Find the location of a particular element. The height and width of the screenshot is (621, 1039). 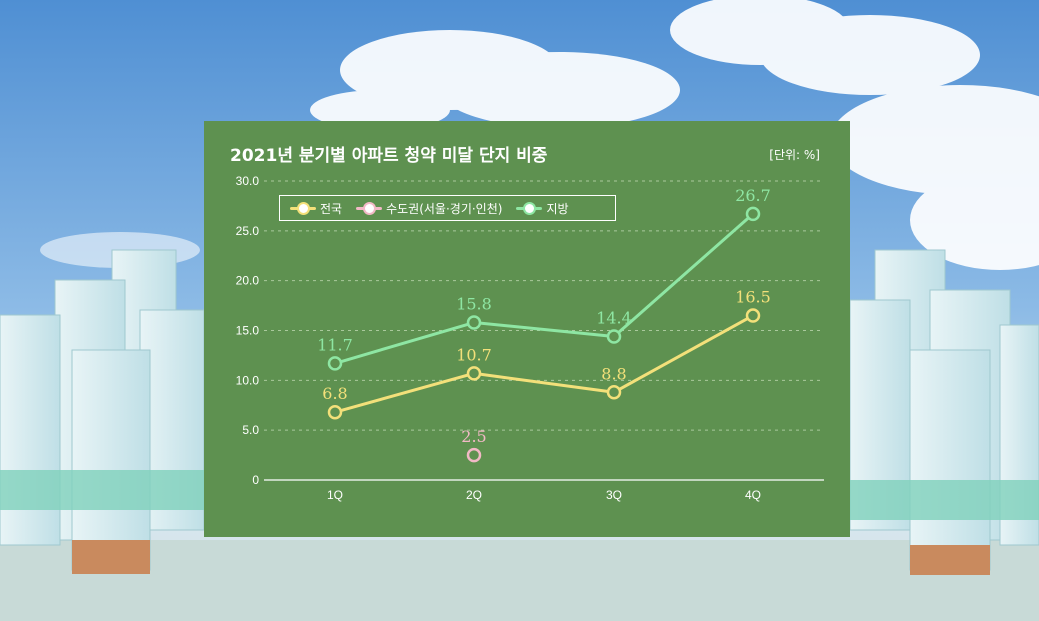

legend-label-regional: 지방 is located at coordinates (557, 208).